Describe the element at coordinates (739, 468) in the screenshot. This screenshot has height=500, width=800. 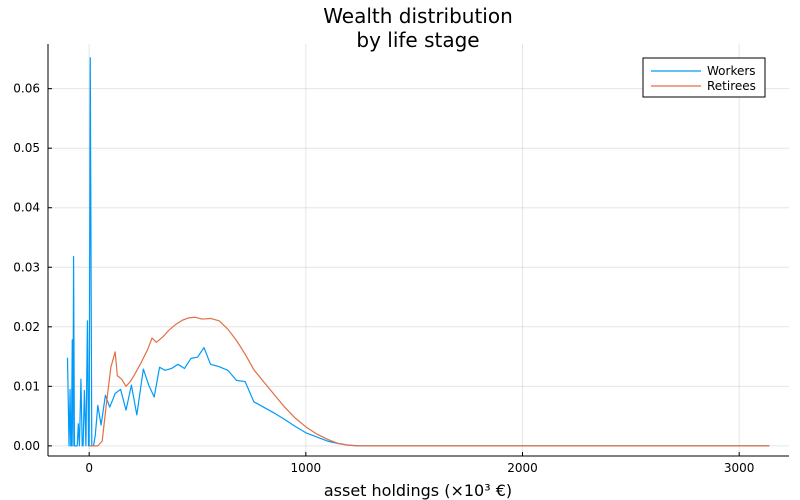
I see `x-tick-label: 3000` at that location.